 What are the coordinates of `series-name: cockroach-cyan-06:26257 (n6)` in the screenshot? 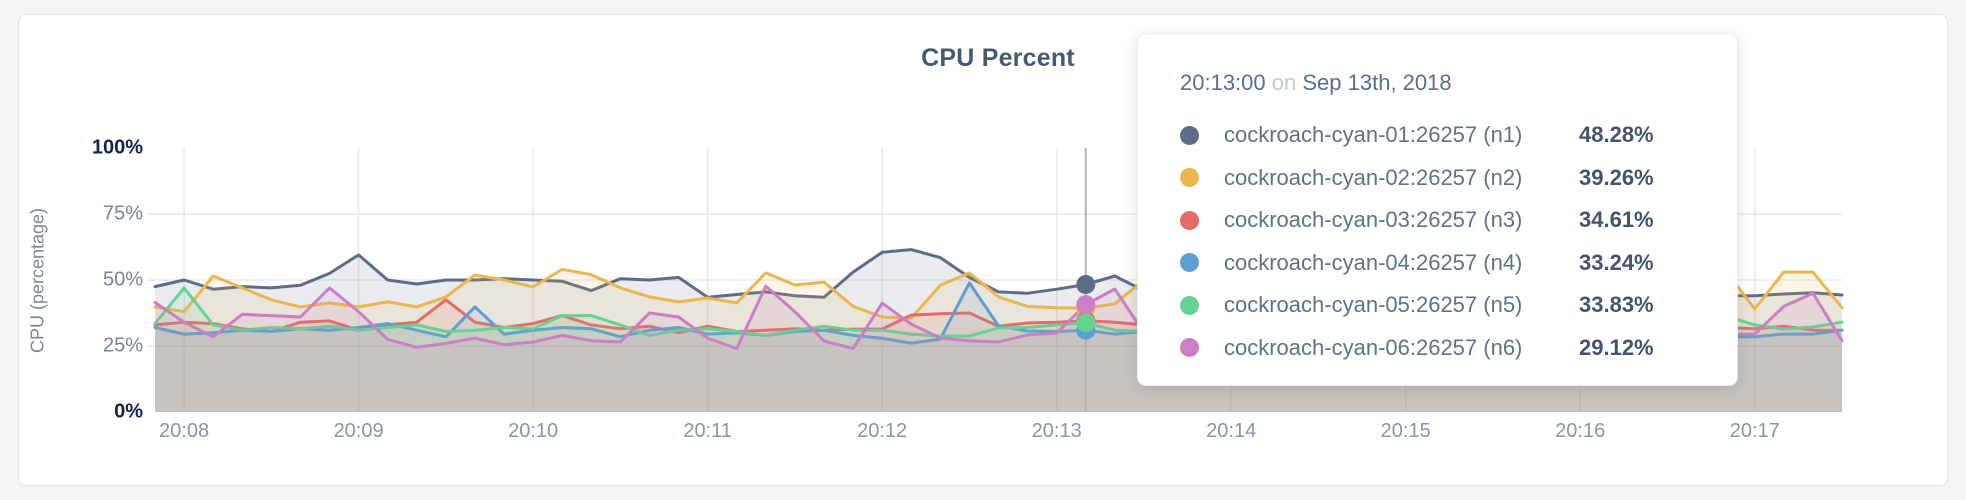 It's located at (1373, 347).